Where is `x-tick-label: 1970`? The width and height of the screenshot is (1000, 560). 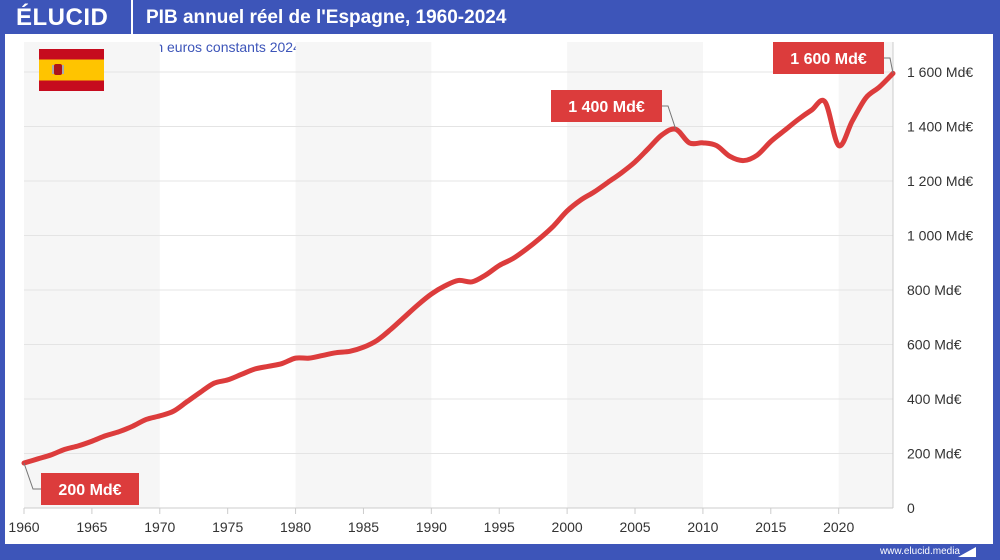
x-tick-label: 1970 is located at coordinates (159, 527).